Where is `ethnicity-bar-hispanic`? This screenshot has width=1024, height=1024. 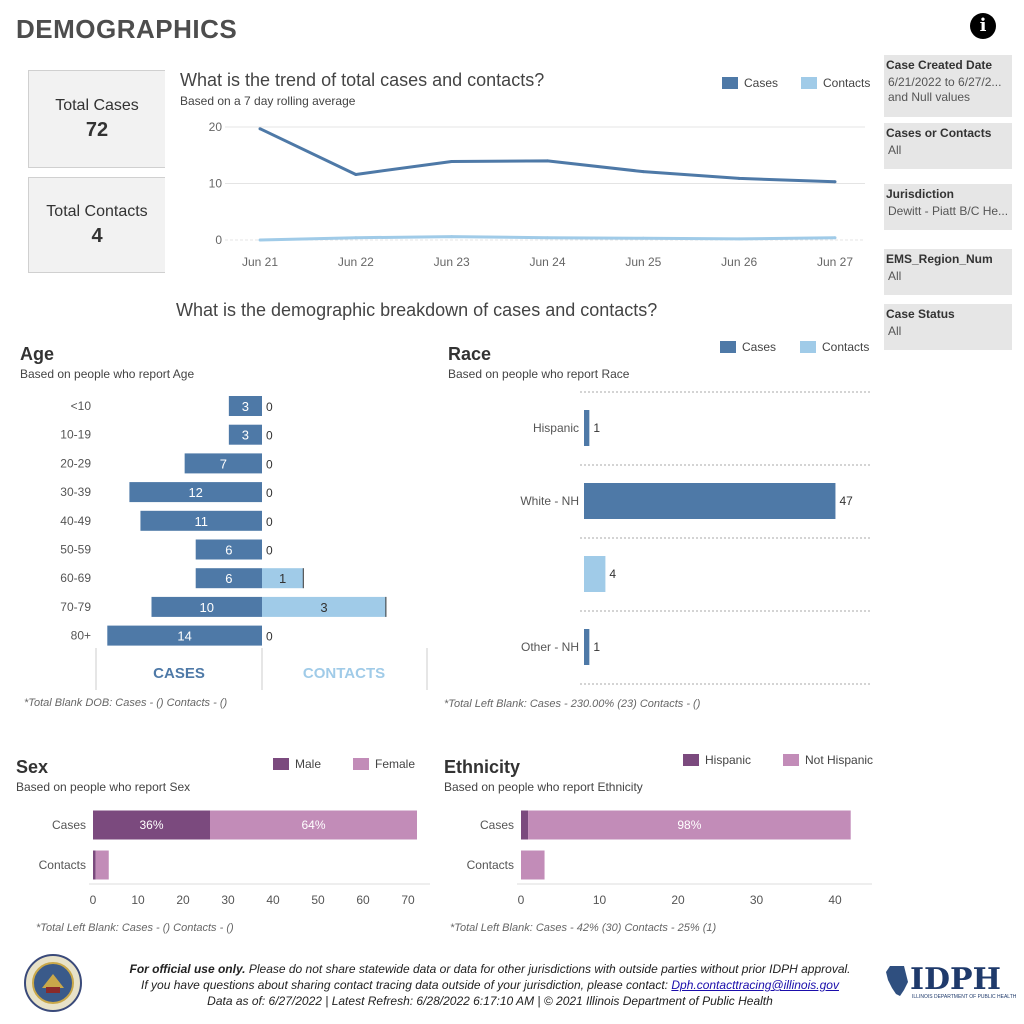
ethnicity-bar-hispanic is located at coordinates (525, 825).